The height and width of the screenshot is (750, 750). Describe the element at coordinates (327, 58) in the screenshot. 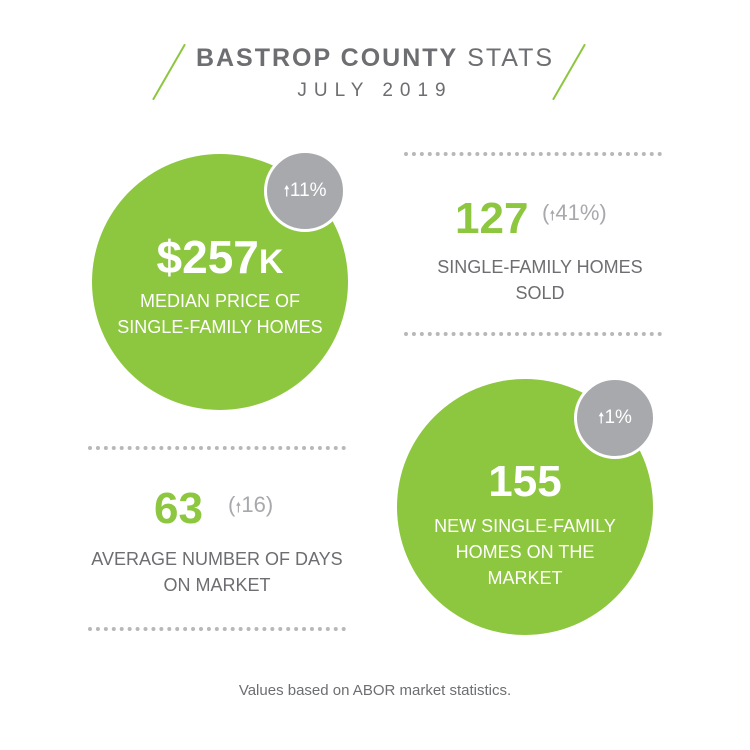

I see `title-bold: BASTROP COUNTY` at that location.